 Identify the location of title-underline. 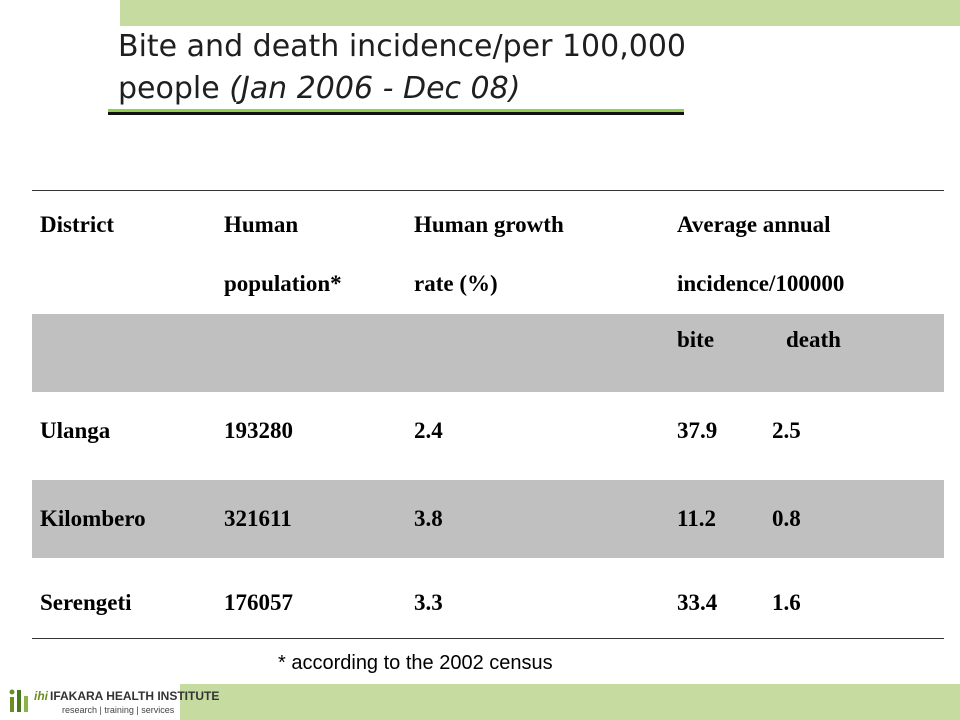
(396, 112).